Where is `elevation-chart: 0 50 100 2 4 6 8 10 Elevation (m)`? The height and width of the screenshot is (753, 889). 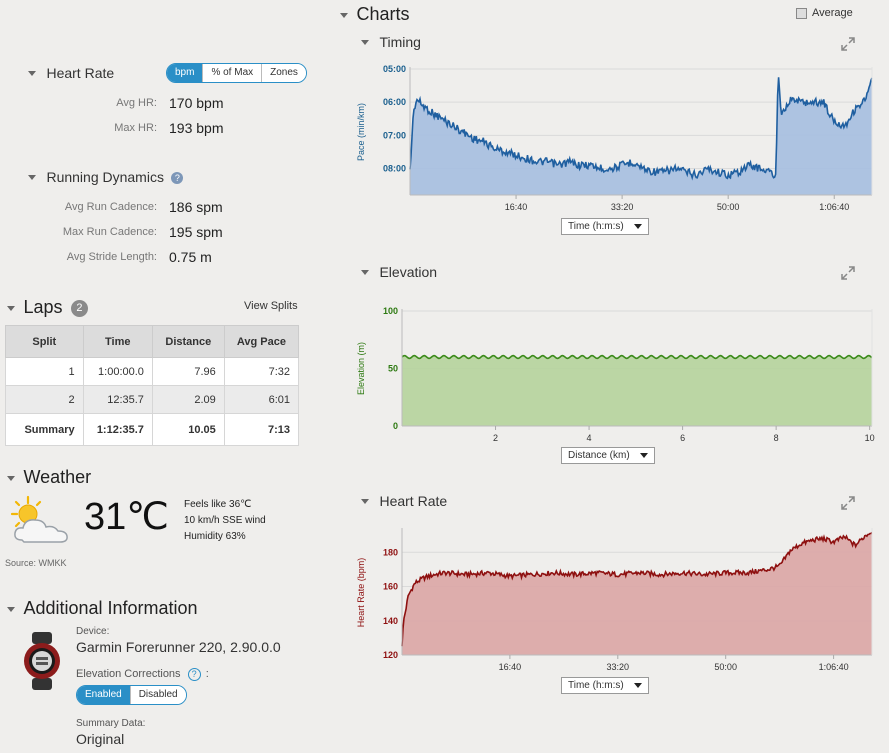 elevation-chart: 0 50 100 2 4 6 8 10 Elevation (m) is located at coordinates (617, 370).